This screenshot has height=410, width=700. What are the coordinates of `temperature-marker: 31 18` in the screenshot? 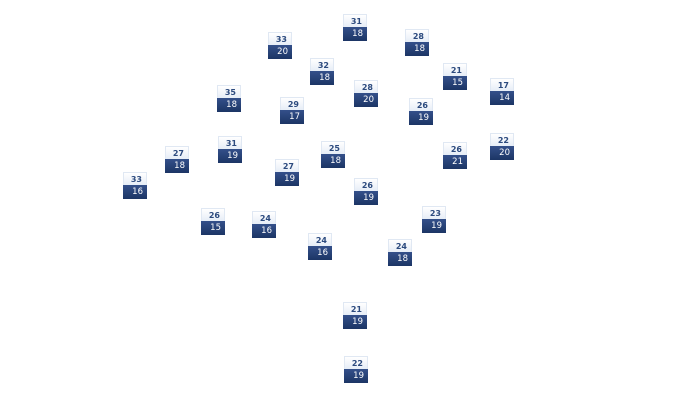 It's located at (355, 27).